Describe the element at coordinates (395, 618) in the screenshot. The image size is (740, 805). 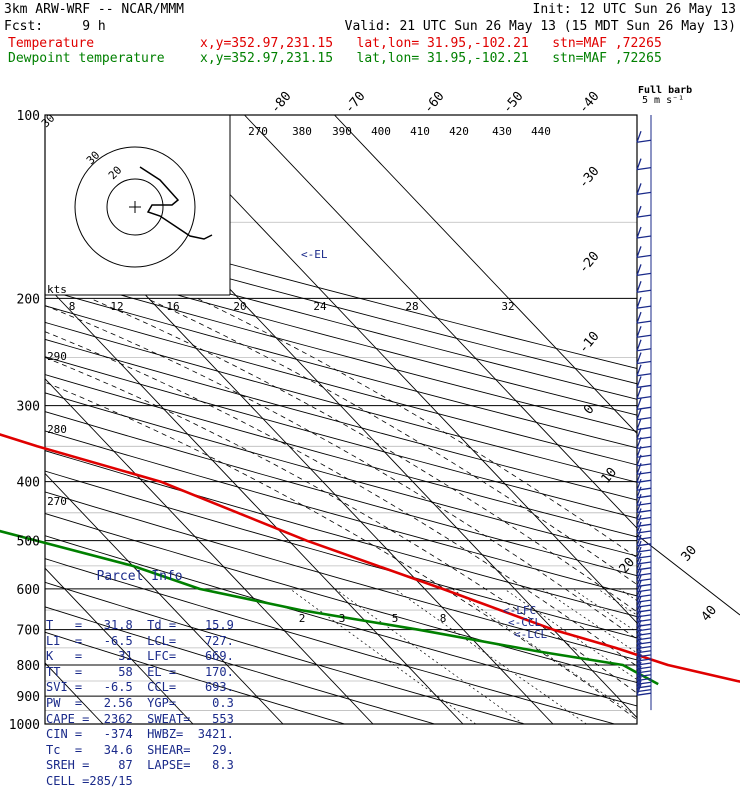
I see `mixing-ratio-label: 5` at that location.